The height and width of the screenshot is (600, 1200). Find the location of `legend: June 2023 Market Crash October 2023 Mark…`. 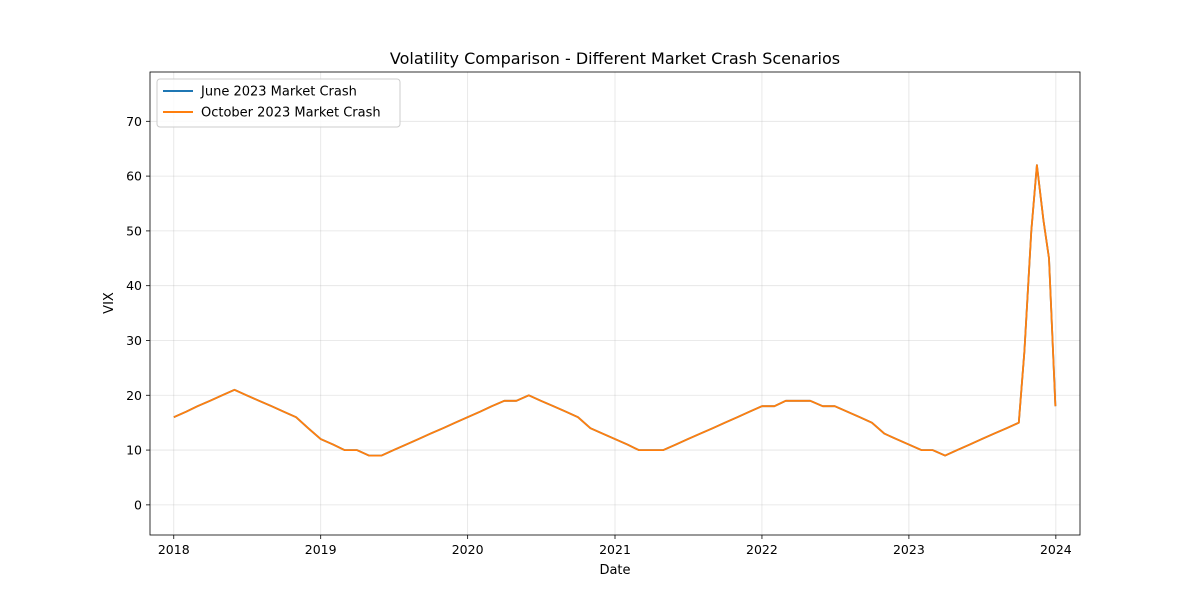

legend: June 2023 Market Crash October 2023 Mark… is located at coordinates (278, 103).